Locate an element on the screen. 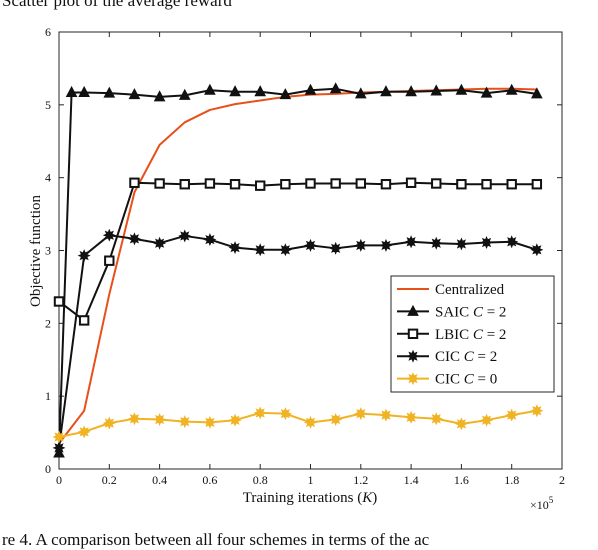 The width and height of the screenshot is (598, 550). legend-item: LBIC C = 2 is located at coordinates (451, 335).